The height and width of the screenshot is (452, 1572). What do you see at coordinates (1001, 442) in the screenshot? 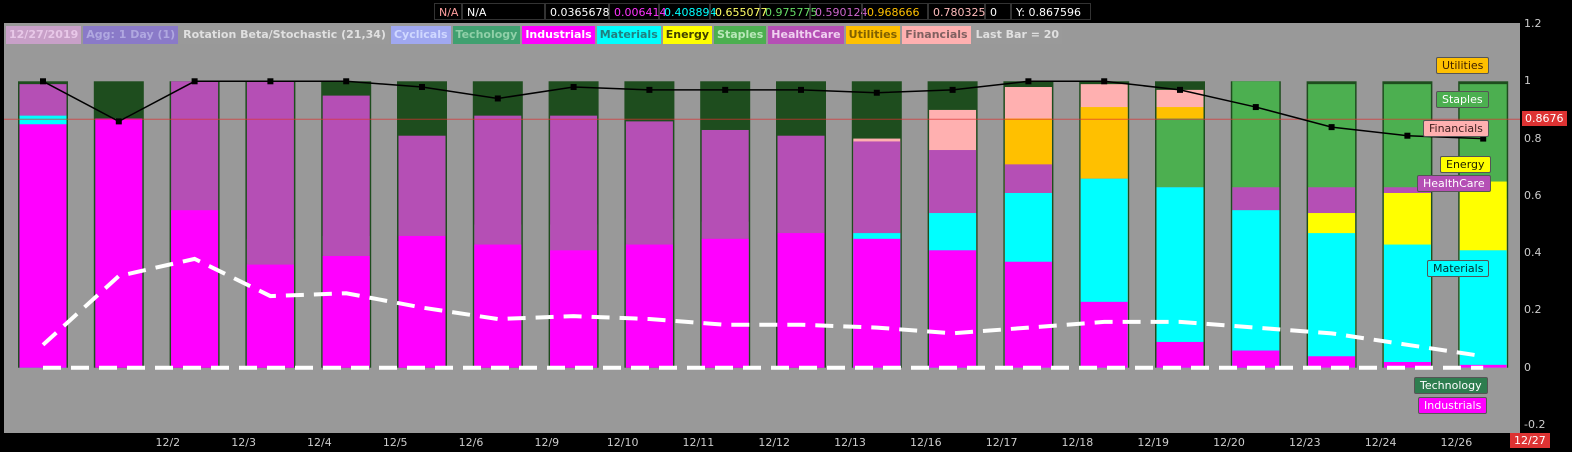
I see `x-tick-label: 12/17` at bounding box center [1001, 442].